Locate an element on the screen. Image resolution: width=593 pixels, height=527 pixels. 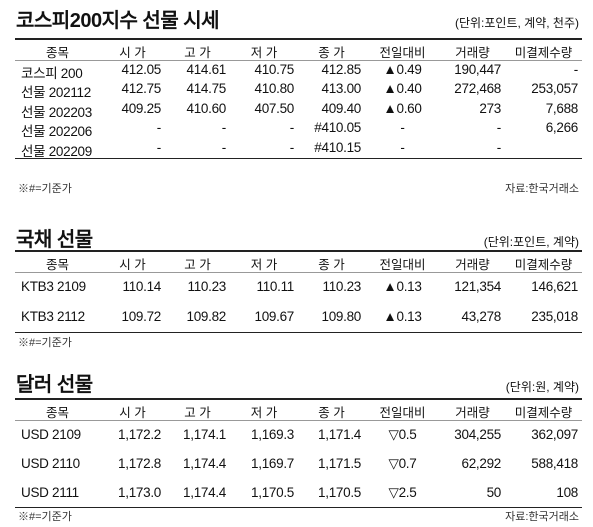
unit-label: (단위:포인트, 계약, 천주) is located at coordinates (516, 23).